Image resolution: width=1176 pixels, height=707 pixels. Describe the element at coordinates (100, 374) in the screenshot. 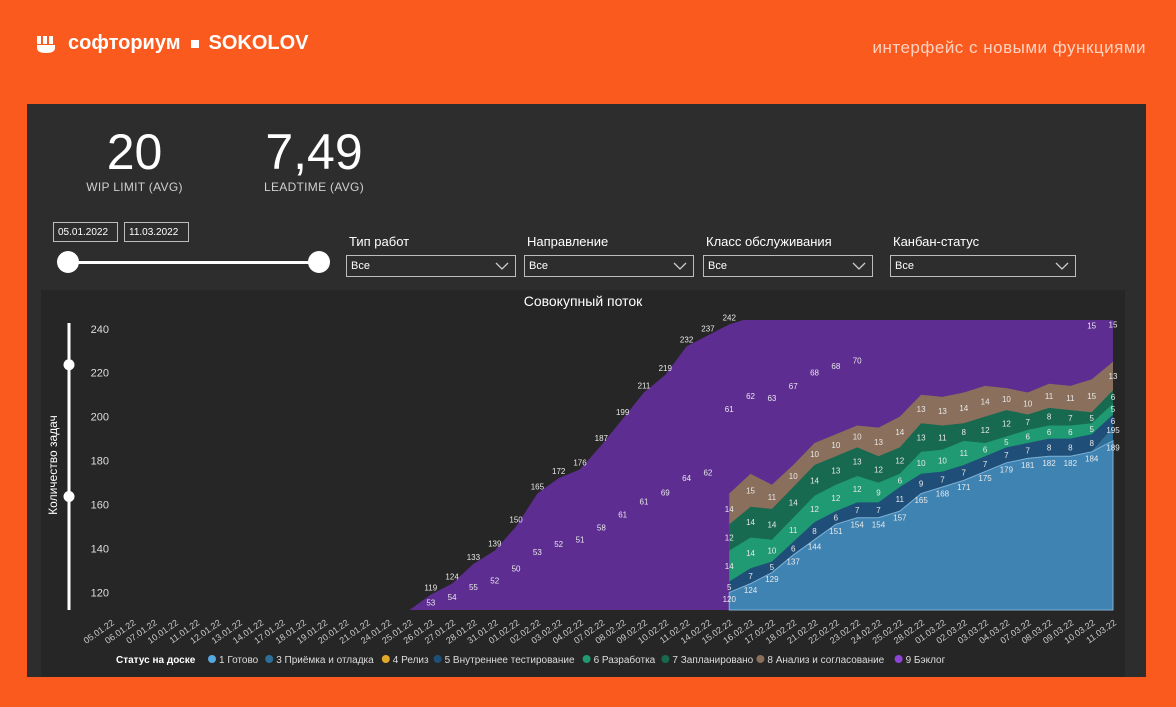

I see `y-tick-label: 220` at that location.